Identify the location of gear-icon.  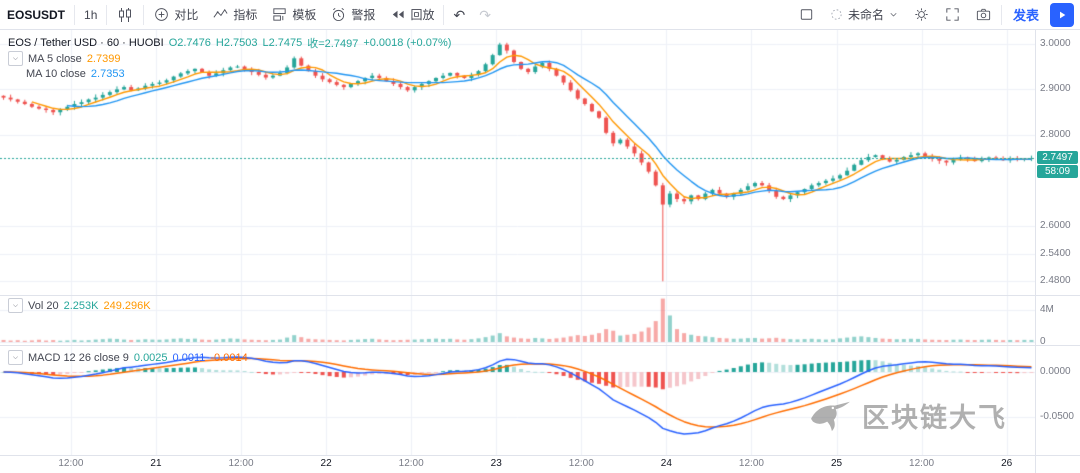
(921, 14).